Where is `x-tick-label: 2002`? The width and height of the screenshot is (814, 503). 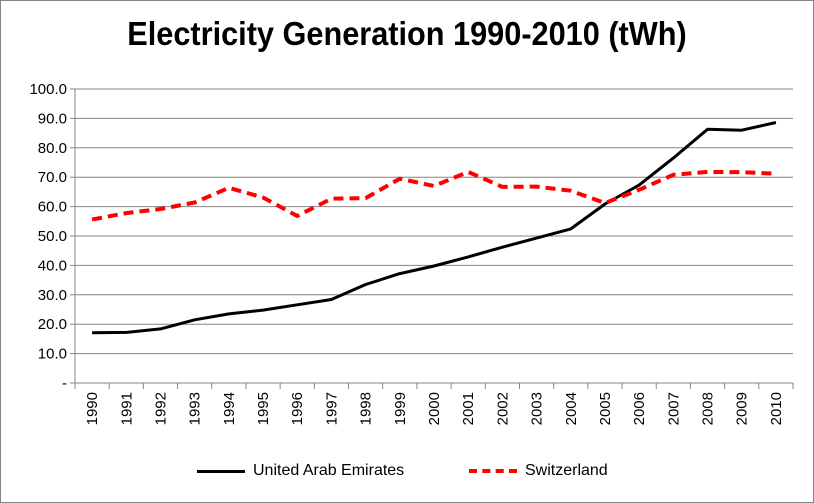
x-tick-label: 2002 is located at coordinates (502, 408).